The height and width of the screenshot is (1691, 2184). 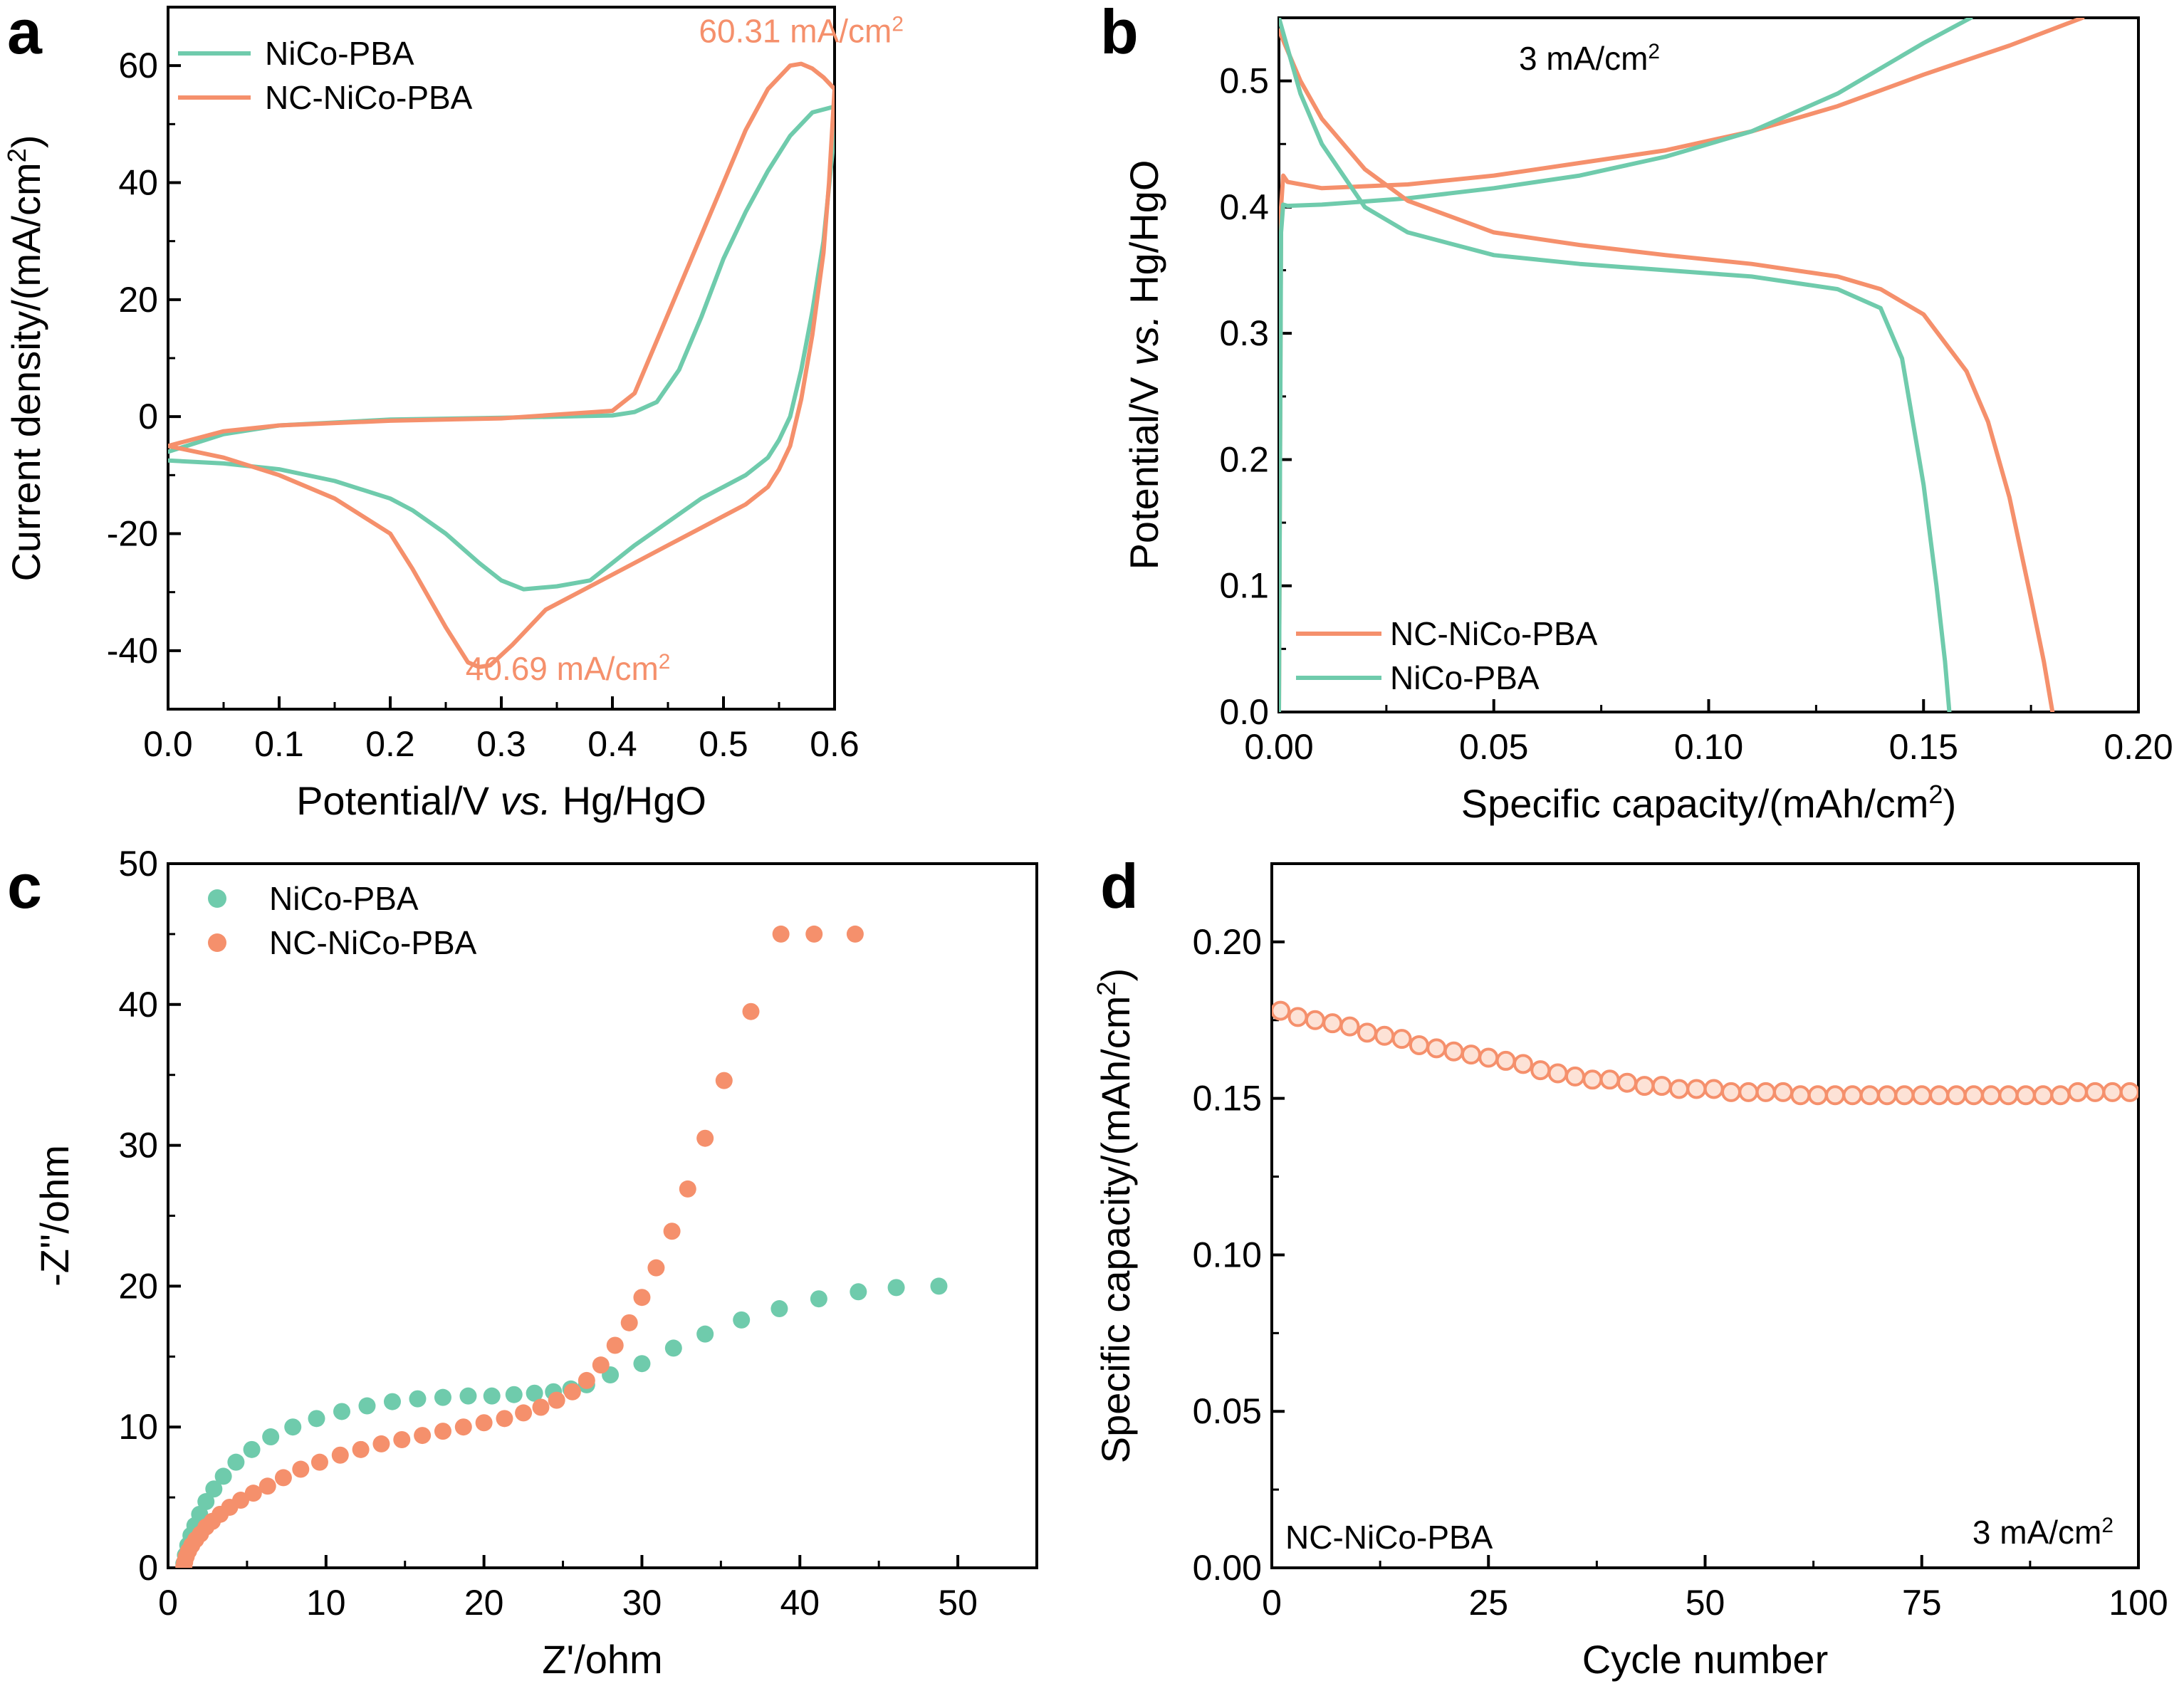 What do you see at coordinates (1272, 1603) in the screenshot?
I see `x-tick-label: 0` at bounding box center [1272, 1603].